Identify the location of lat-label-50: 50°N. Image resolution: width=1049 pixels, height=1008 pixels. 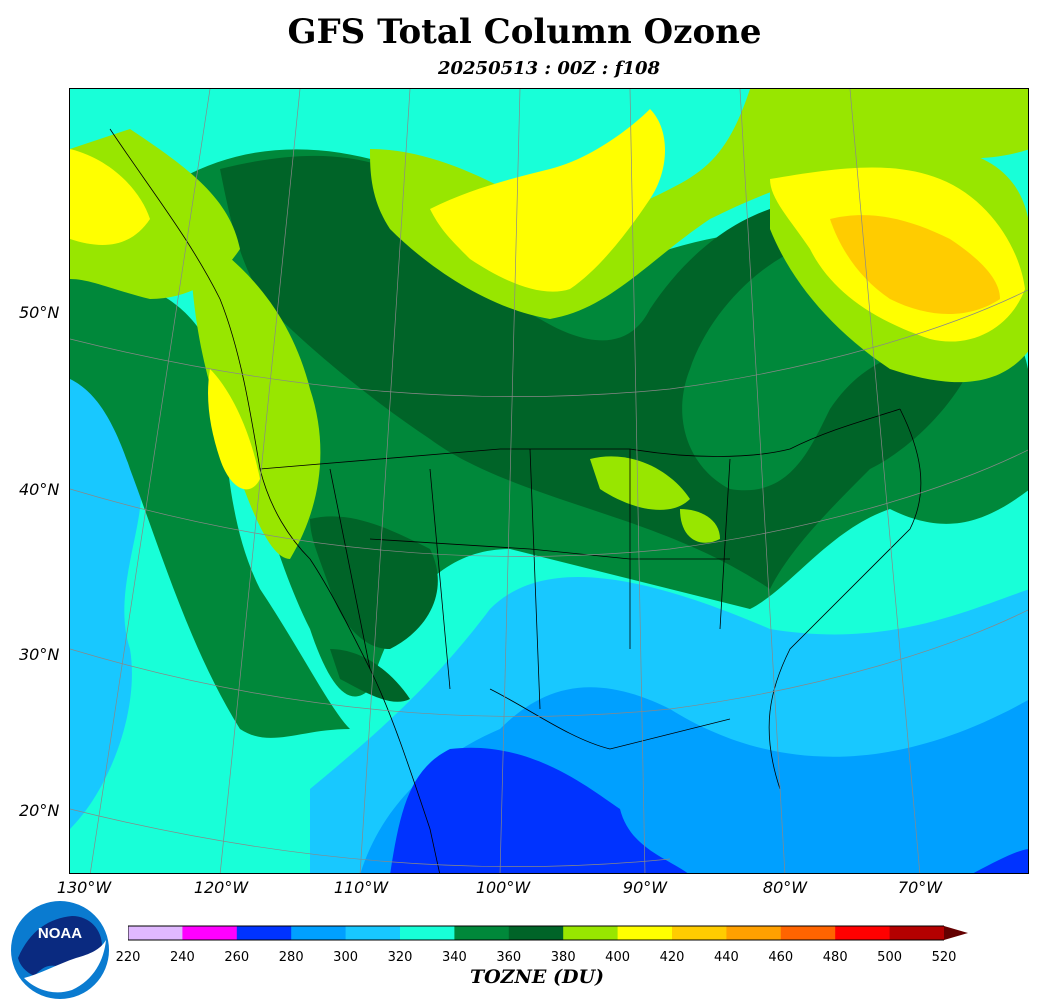
(39, 312).